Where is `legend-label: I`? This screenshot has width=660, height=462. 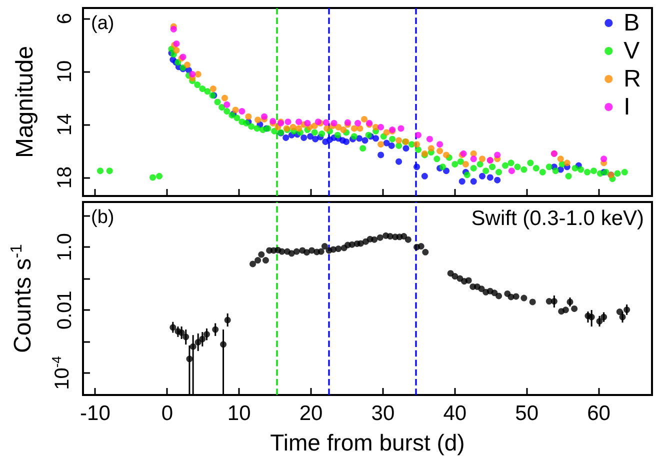
legend-label: I is located at coordinates (627, 107).